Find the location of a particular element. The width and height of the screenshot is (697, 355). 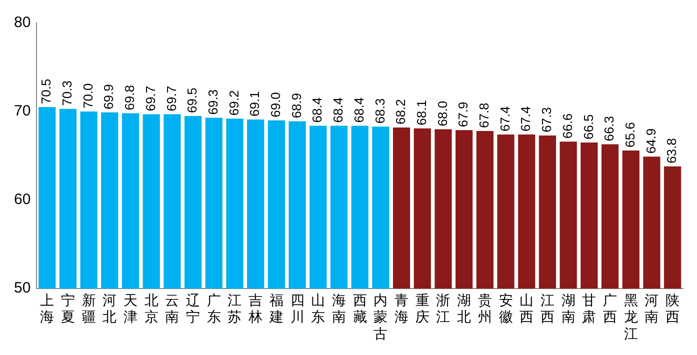

y-tick-label: 80 is located at coordinates (22, 23).